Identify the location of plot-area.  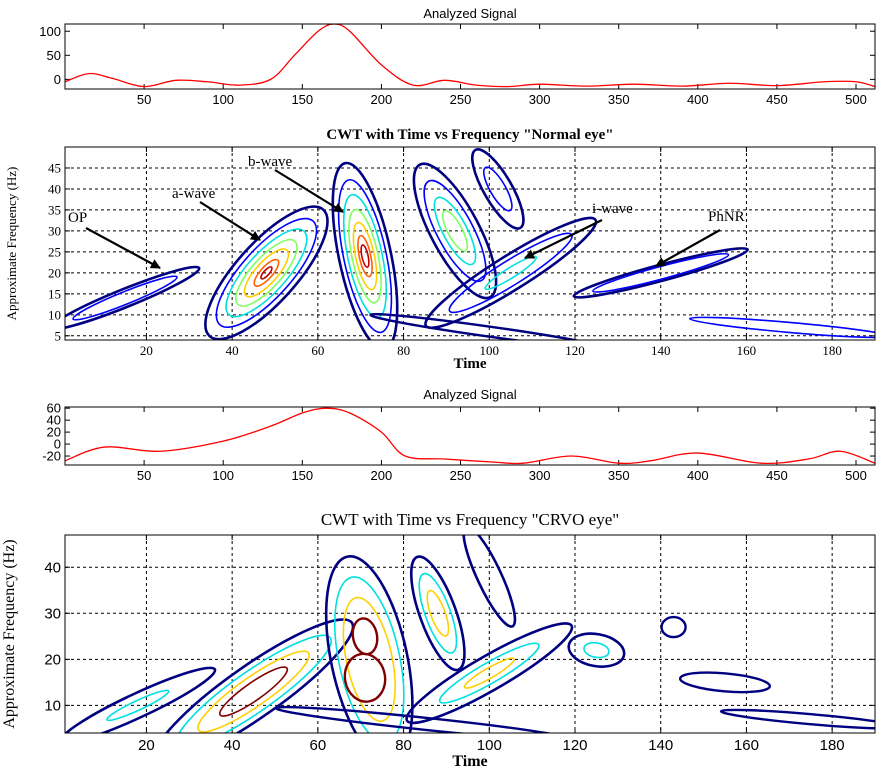
(470, 56).